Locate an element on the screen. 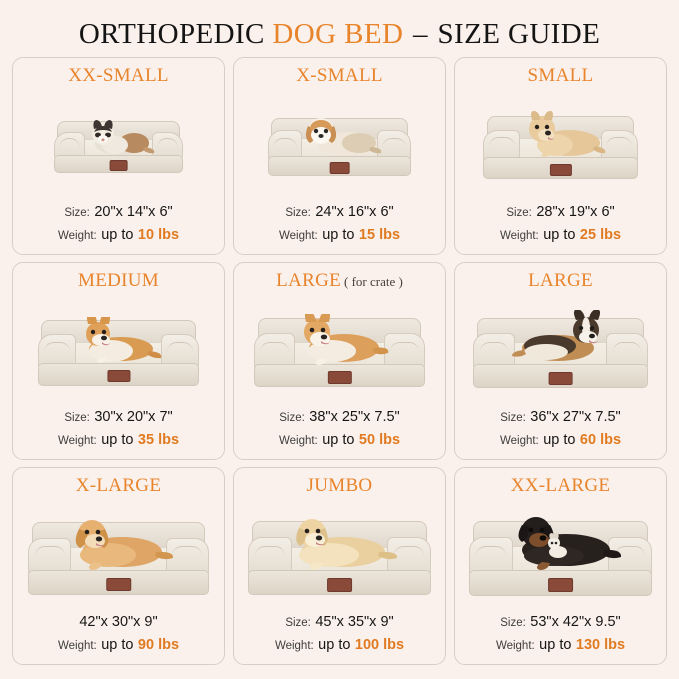 The image size is (679, 679). size-card: LARGE is located at coordinates (560, 361).